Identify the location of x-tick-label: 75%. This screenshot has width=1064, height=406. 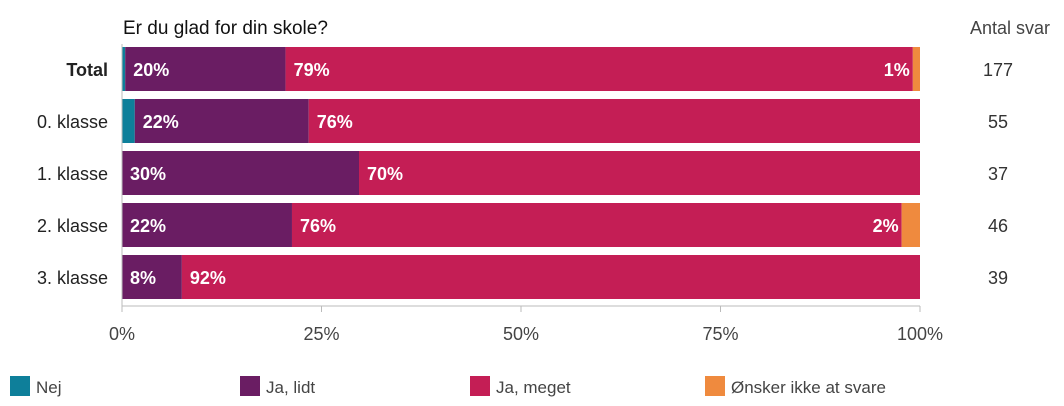
(720, 334).